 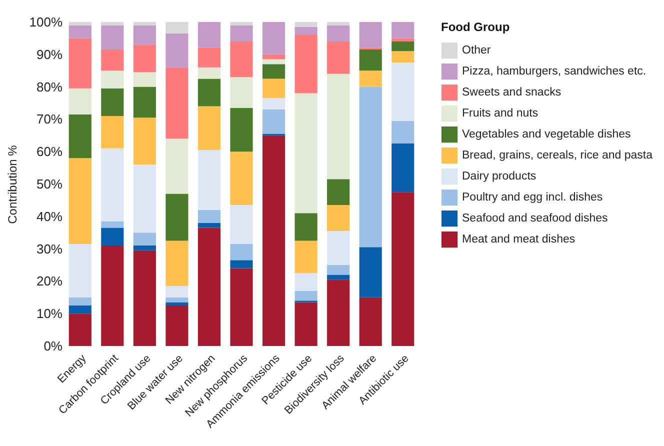 What do you see at coordinates (535, 218) in the screenshot?
I see `legend-label: Seafood and seafood dishes` at bounding box center [535, 218].